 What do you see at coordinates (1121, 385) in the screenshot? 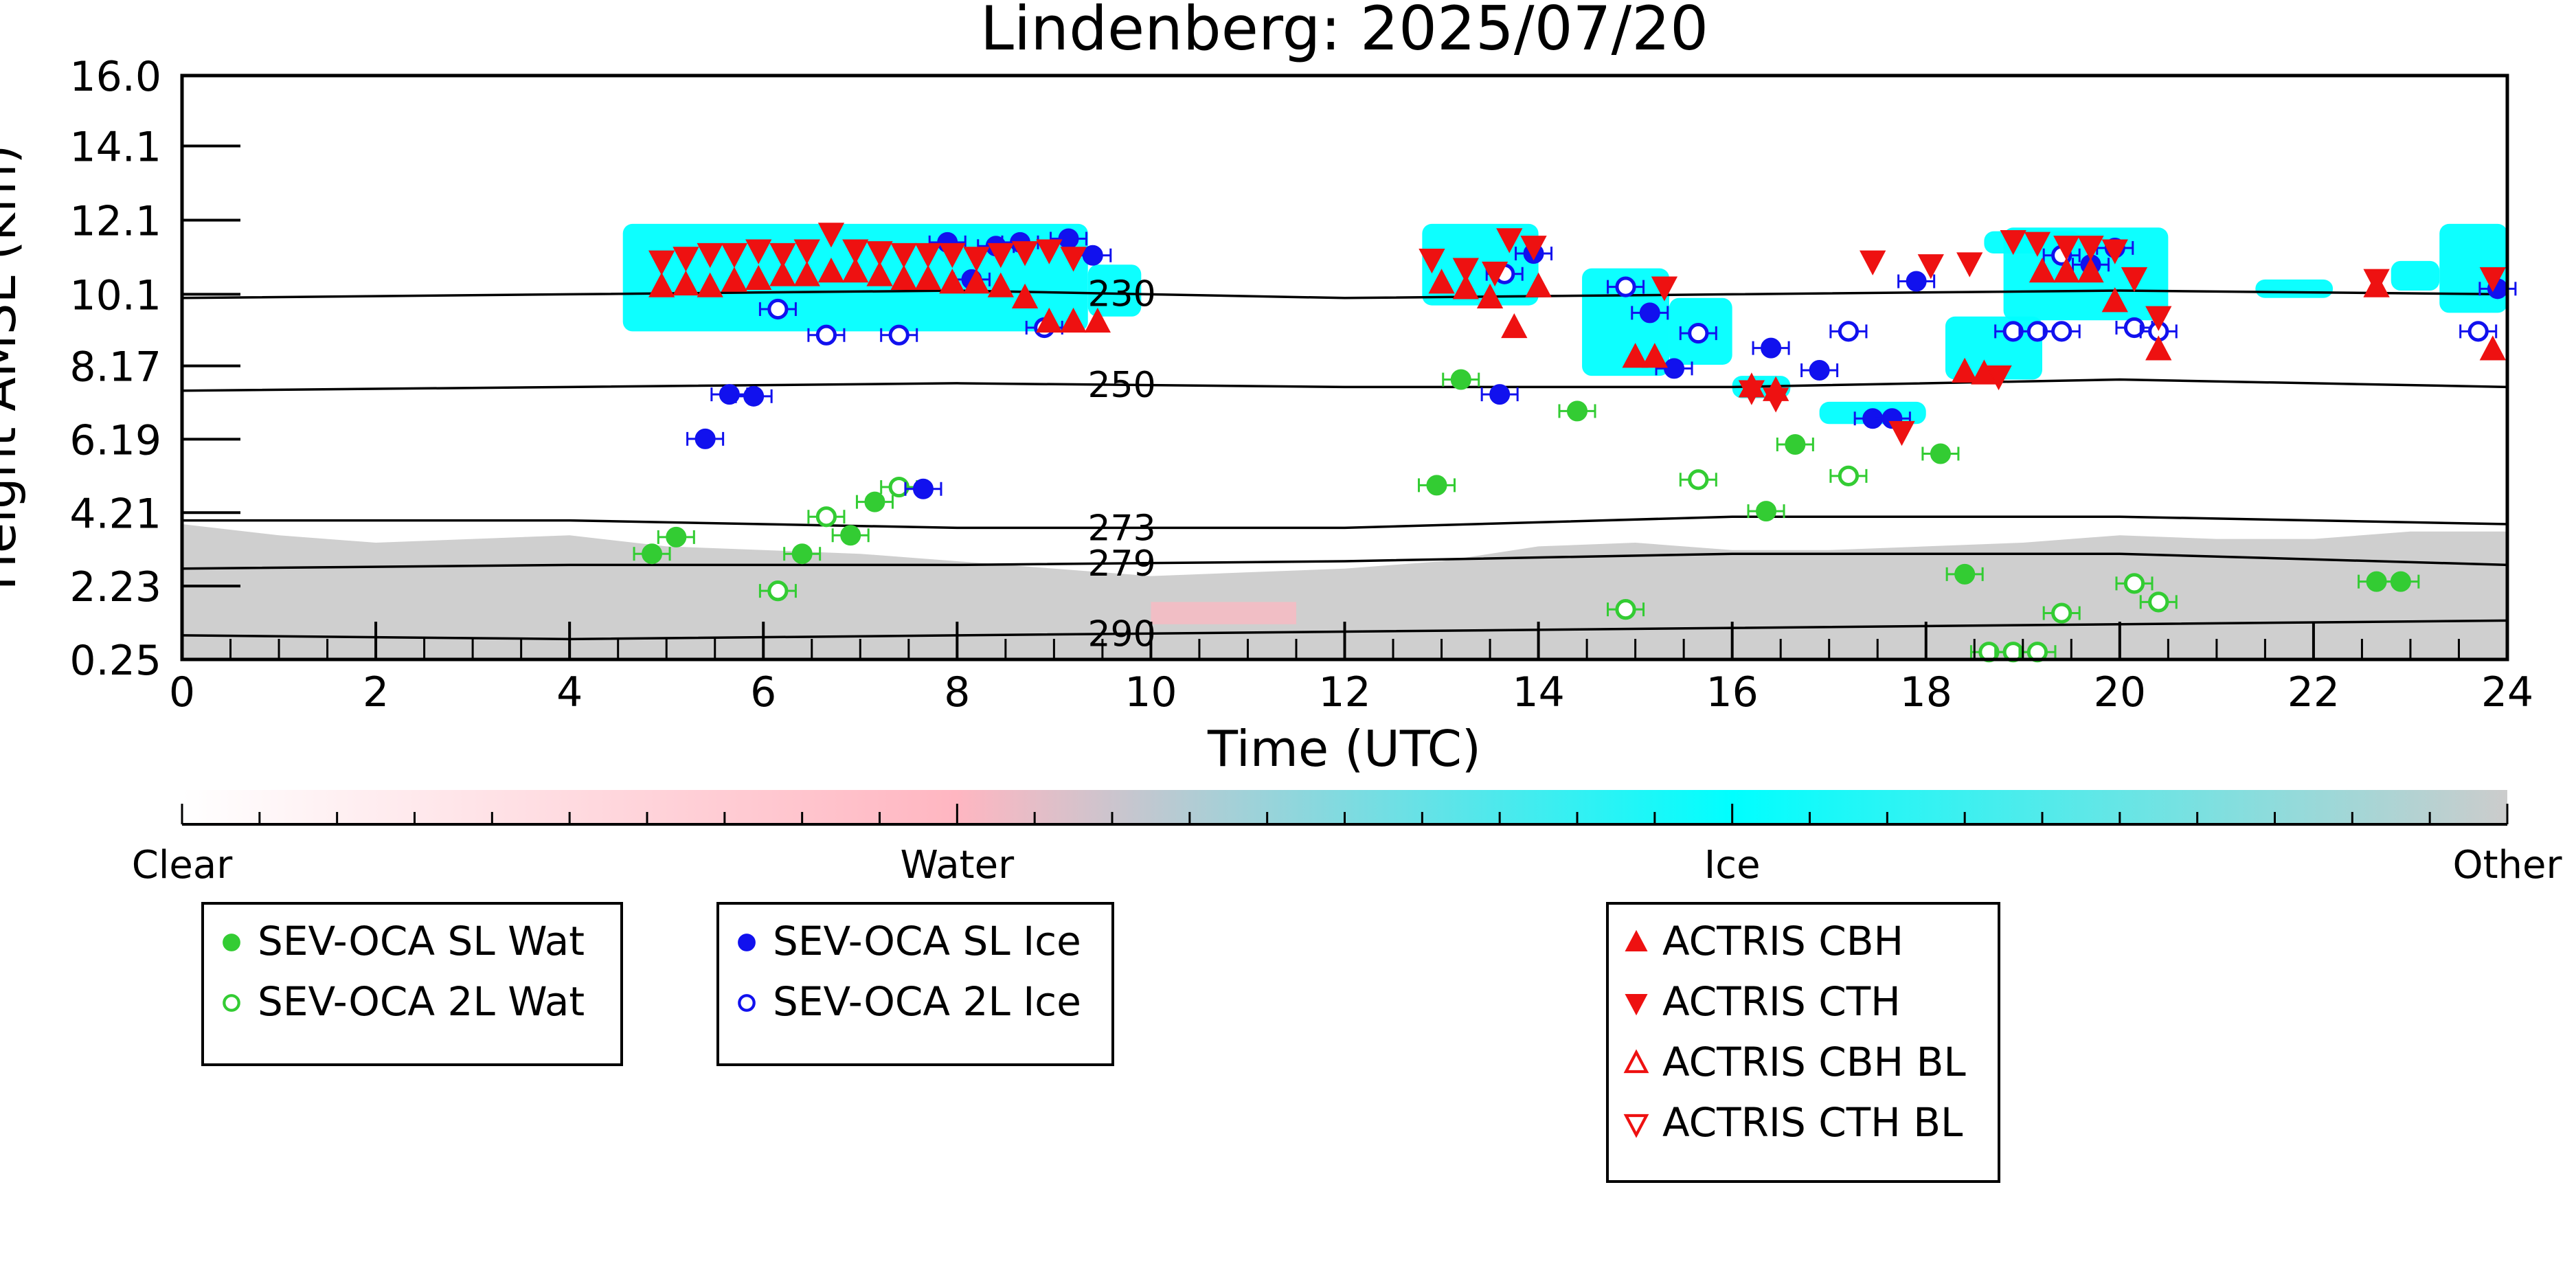
I see `contour-label-250: 250` at bounding box center [1121, 385].